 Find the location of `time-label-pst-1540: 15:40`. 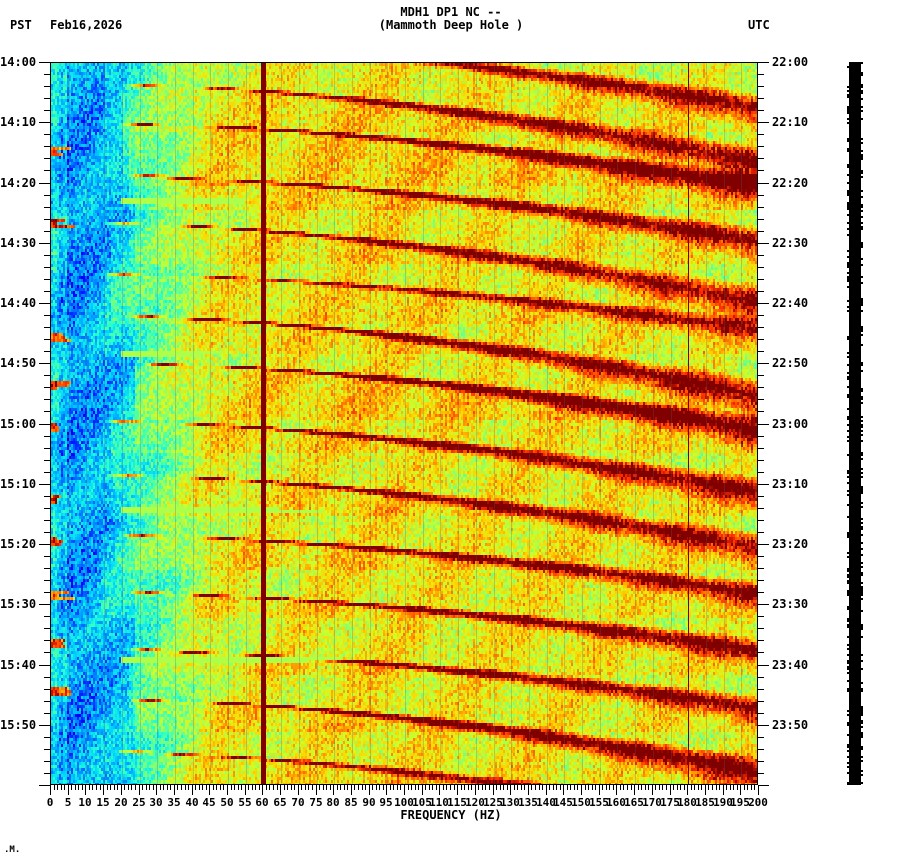

time-label-pst-1540: 15:40 is located at coordinates (18, 665).